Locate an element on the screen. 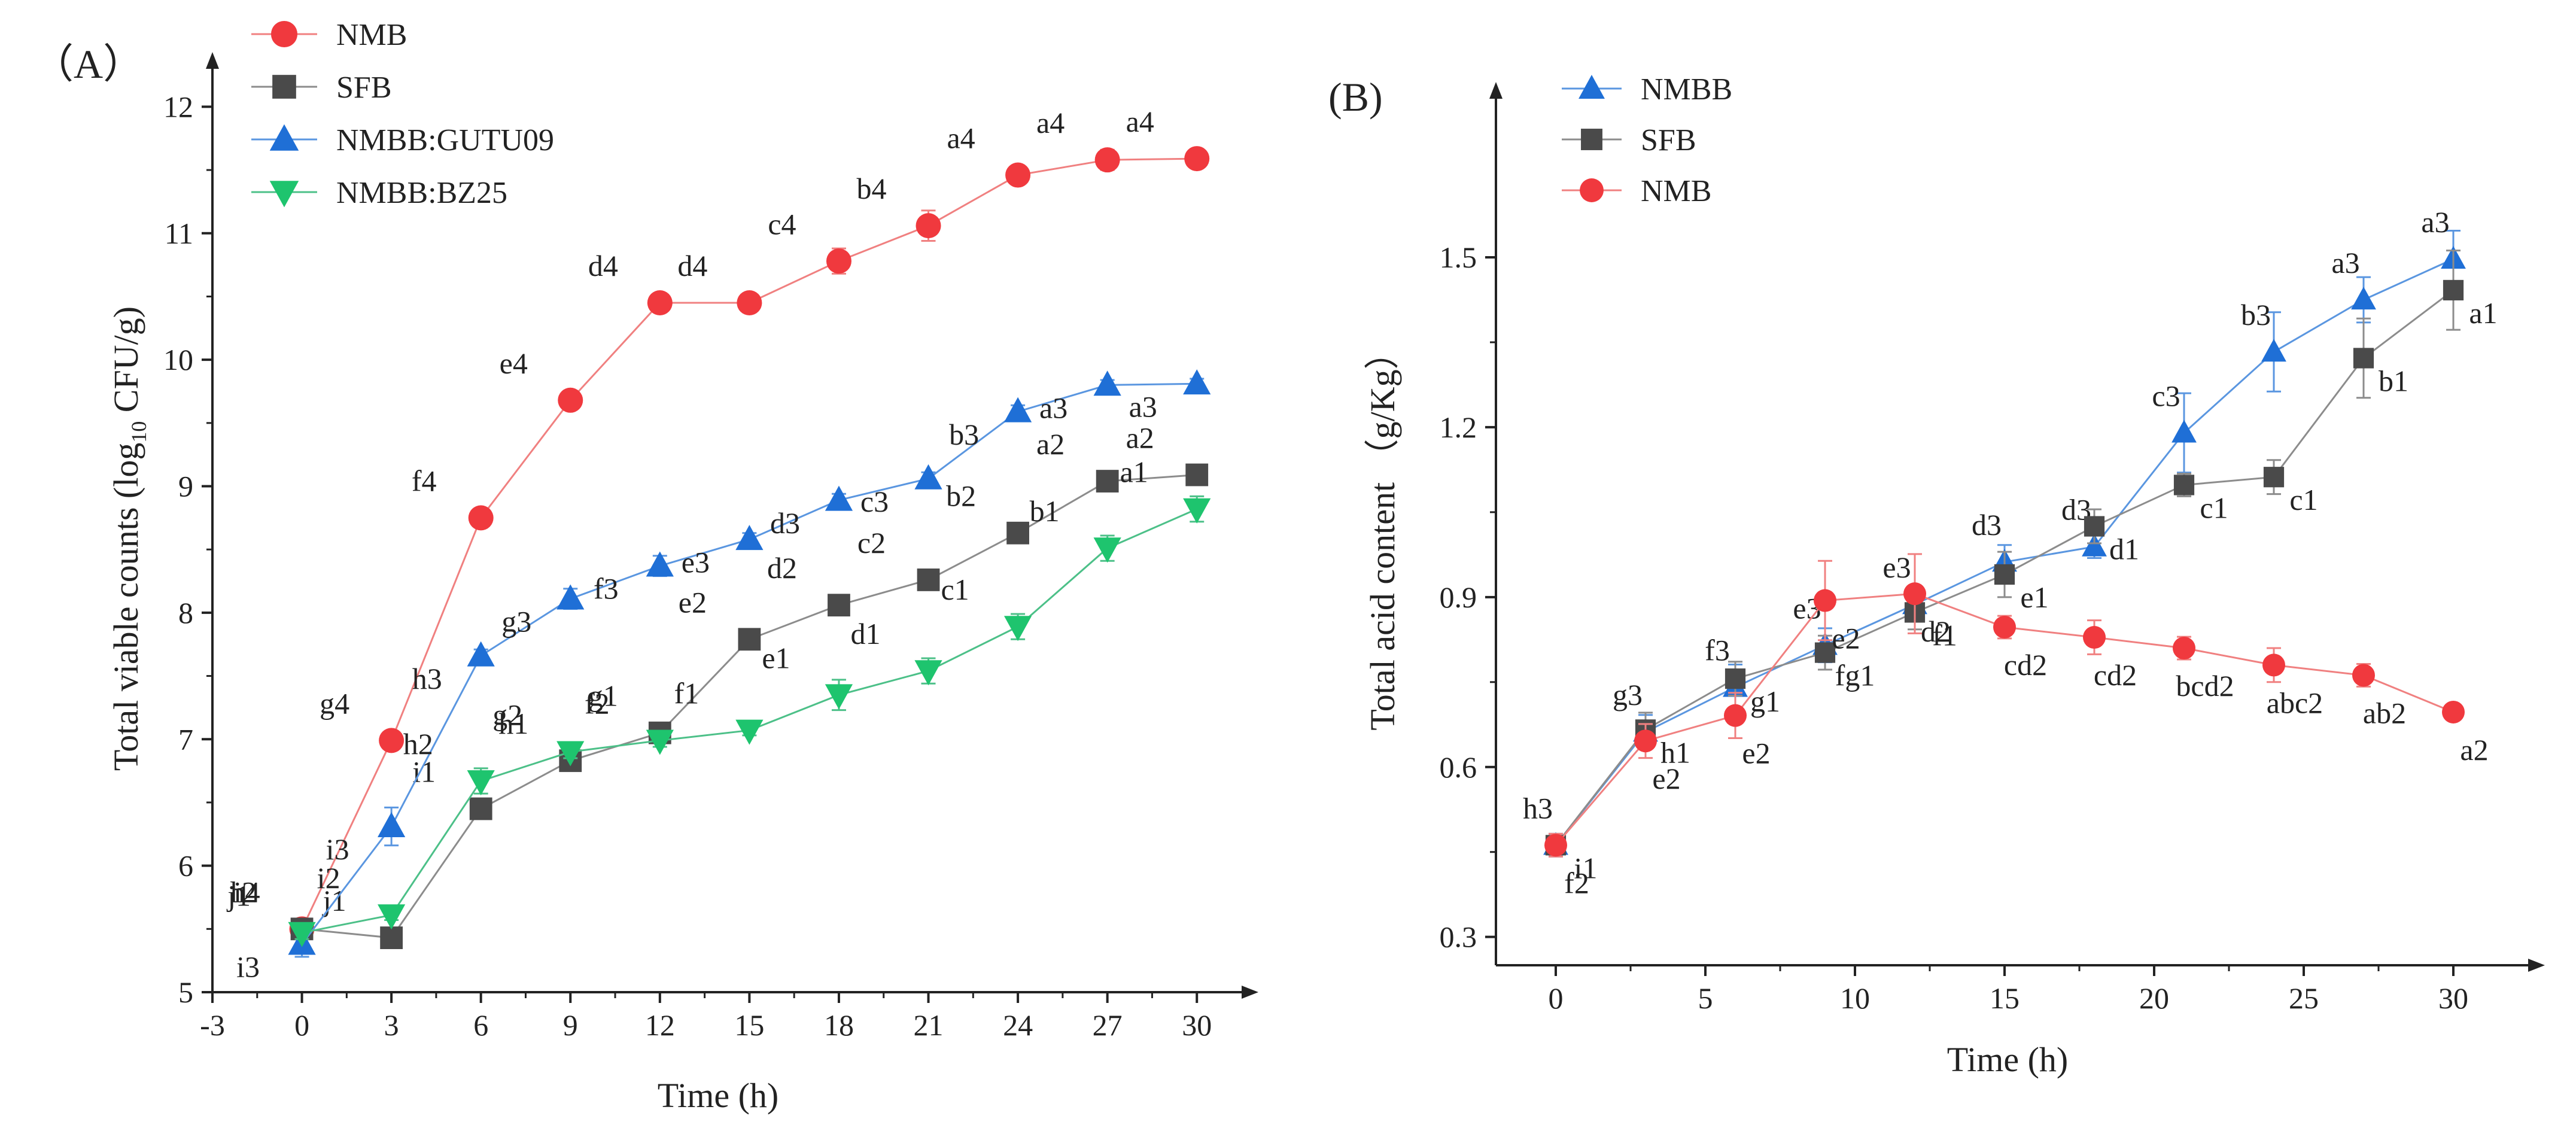  significance-label: d3 is located at coordinates (1987, 525).